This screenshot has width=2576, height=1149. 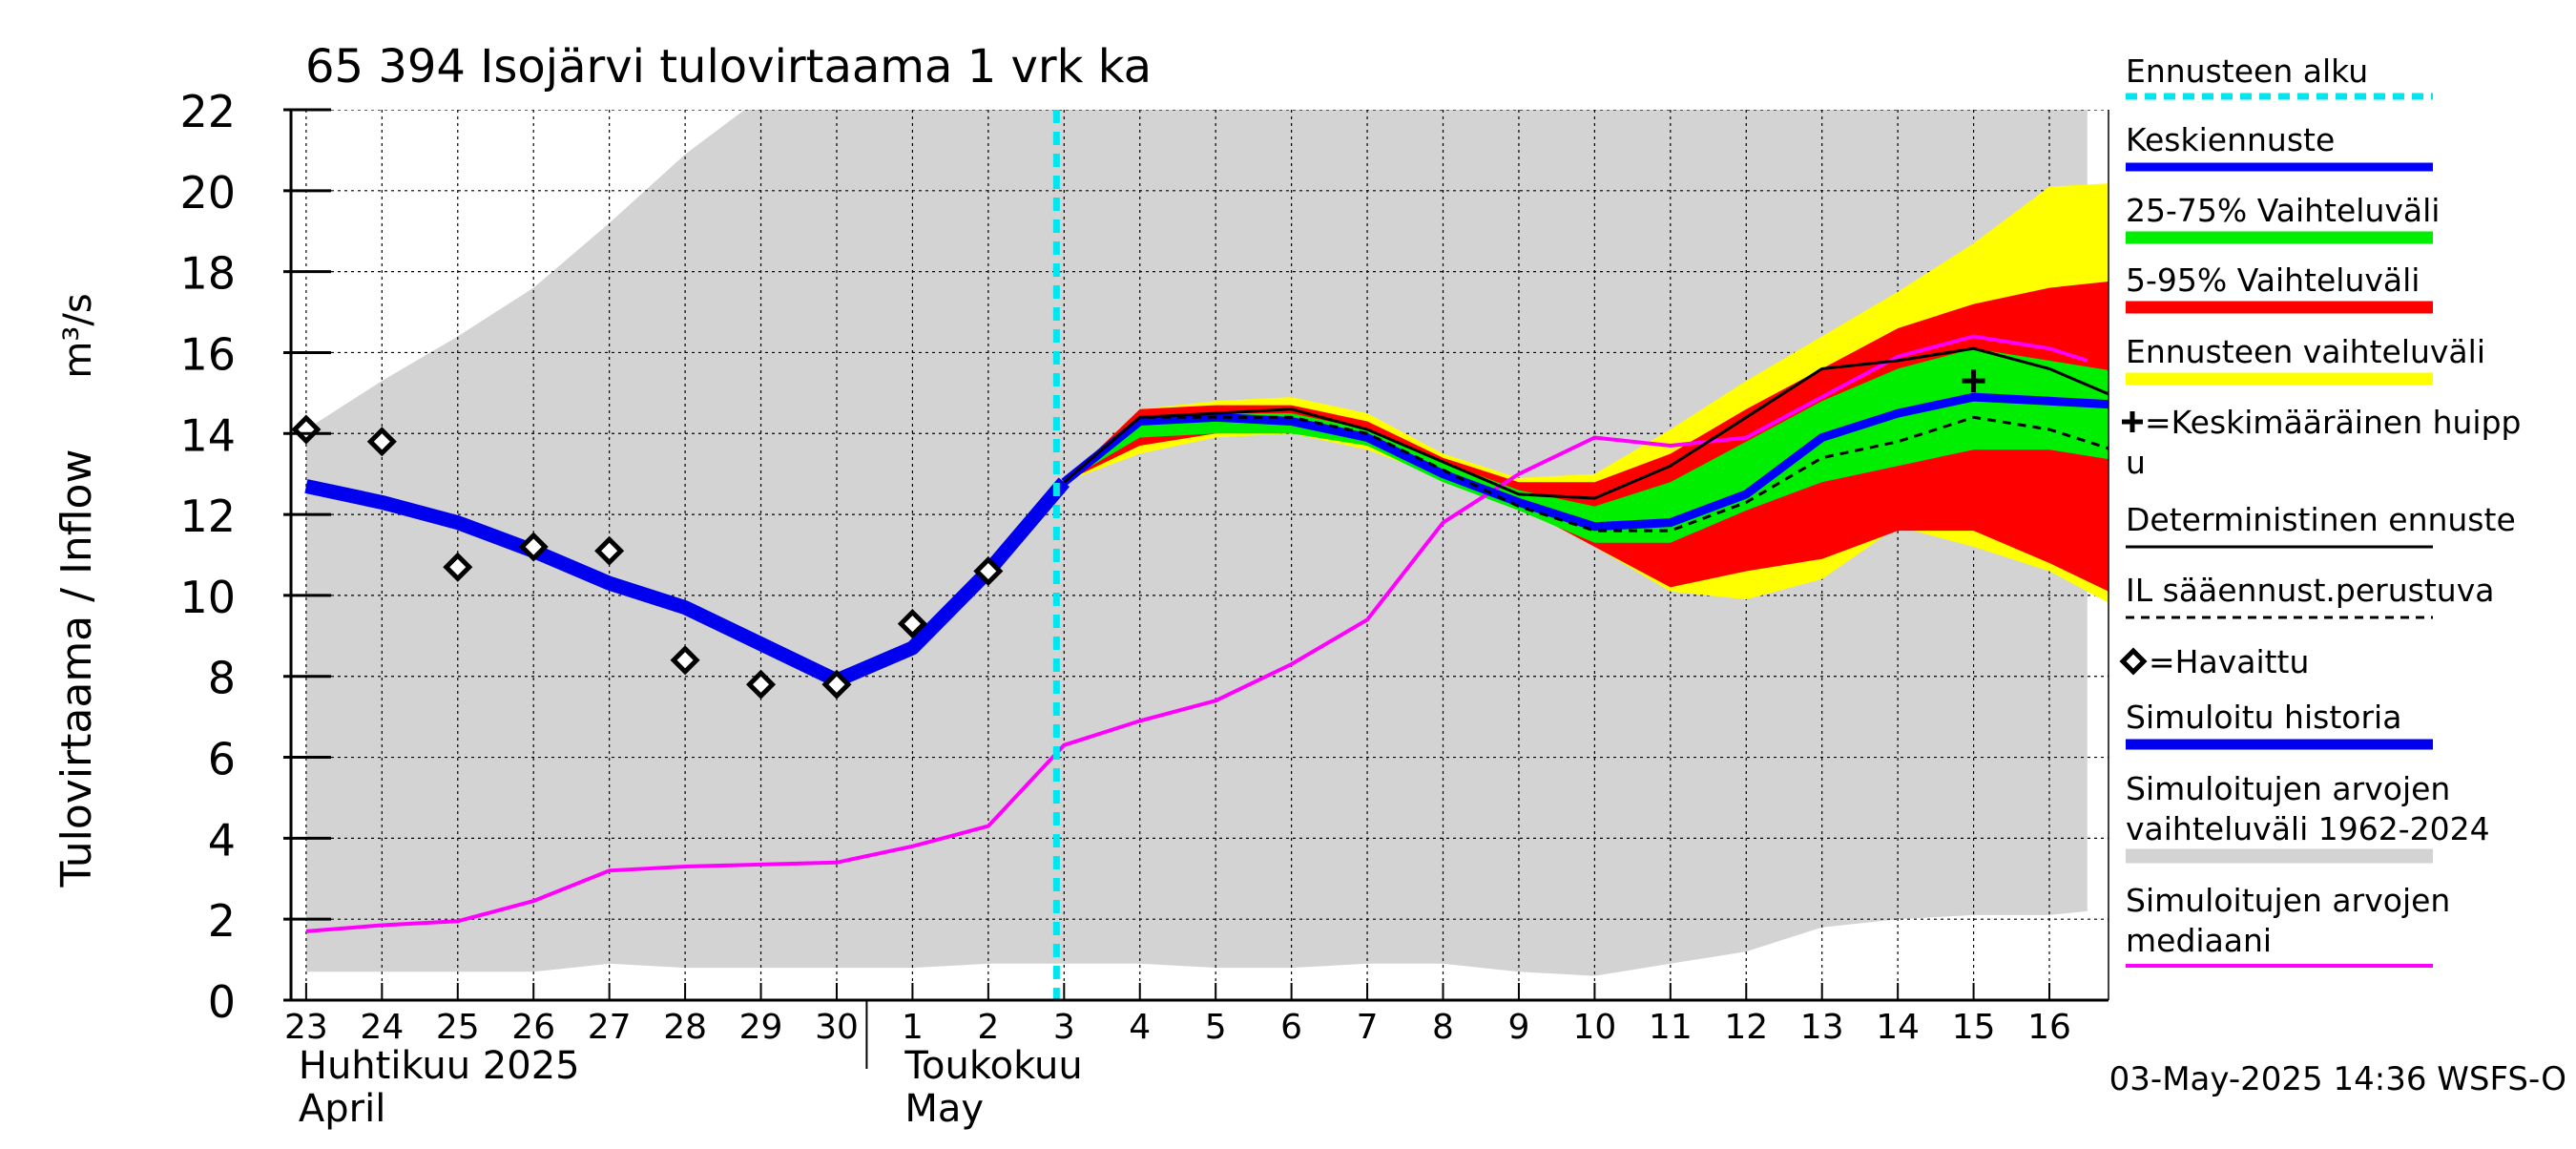 I want to click on legend-label-forecast-start: Ennusteen alku, so click(x=2247, y=71).